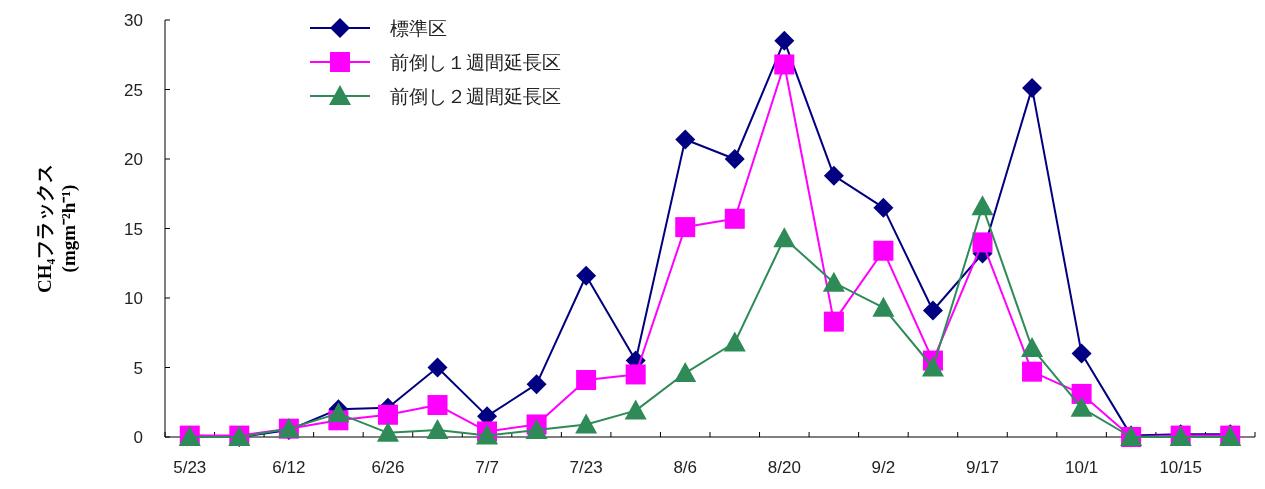  Describe the element at coordinates (57, 228) in the screenshot. I see `y-axis-title: CH₄フラックス (mgm⁻²h⁻¹)` at that location.